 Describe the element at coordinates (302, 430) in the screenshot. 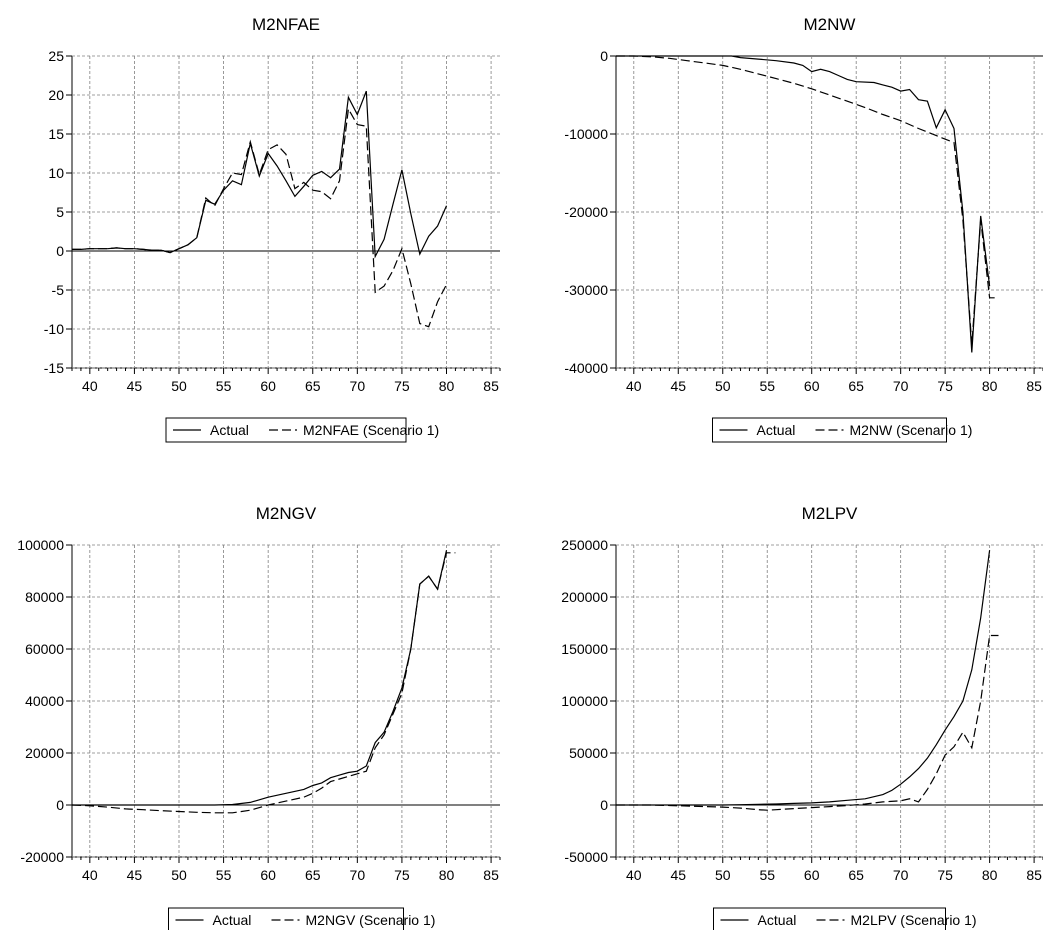

I see `chart-legend: Actual M2NFAE (Scenario 1)` at that location.